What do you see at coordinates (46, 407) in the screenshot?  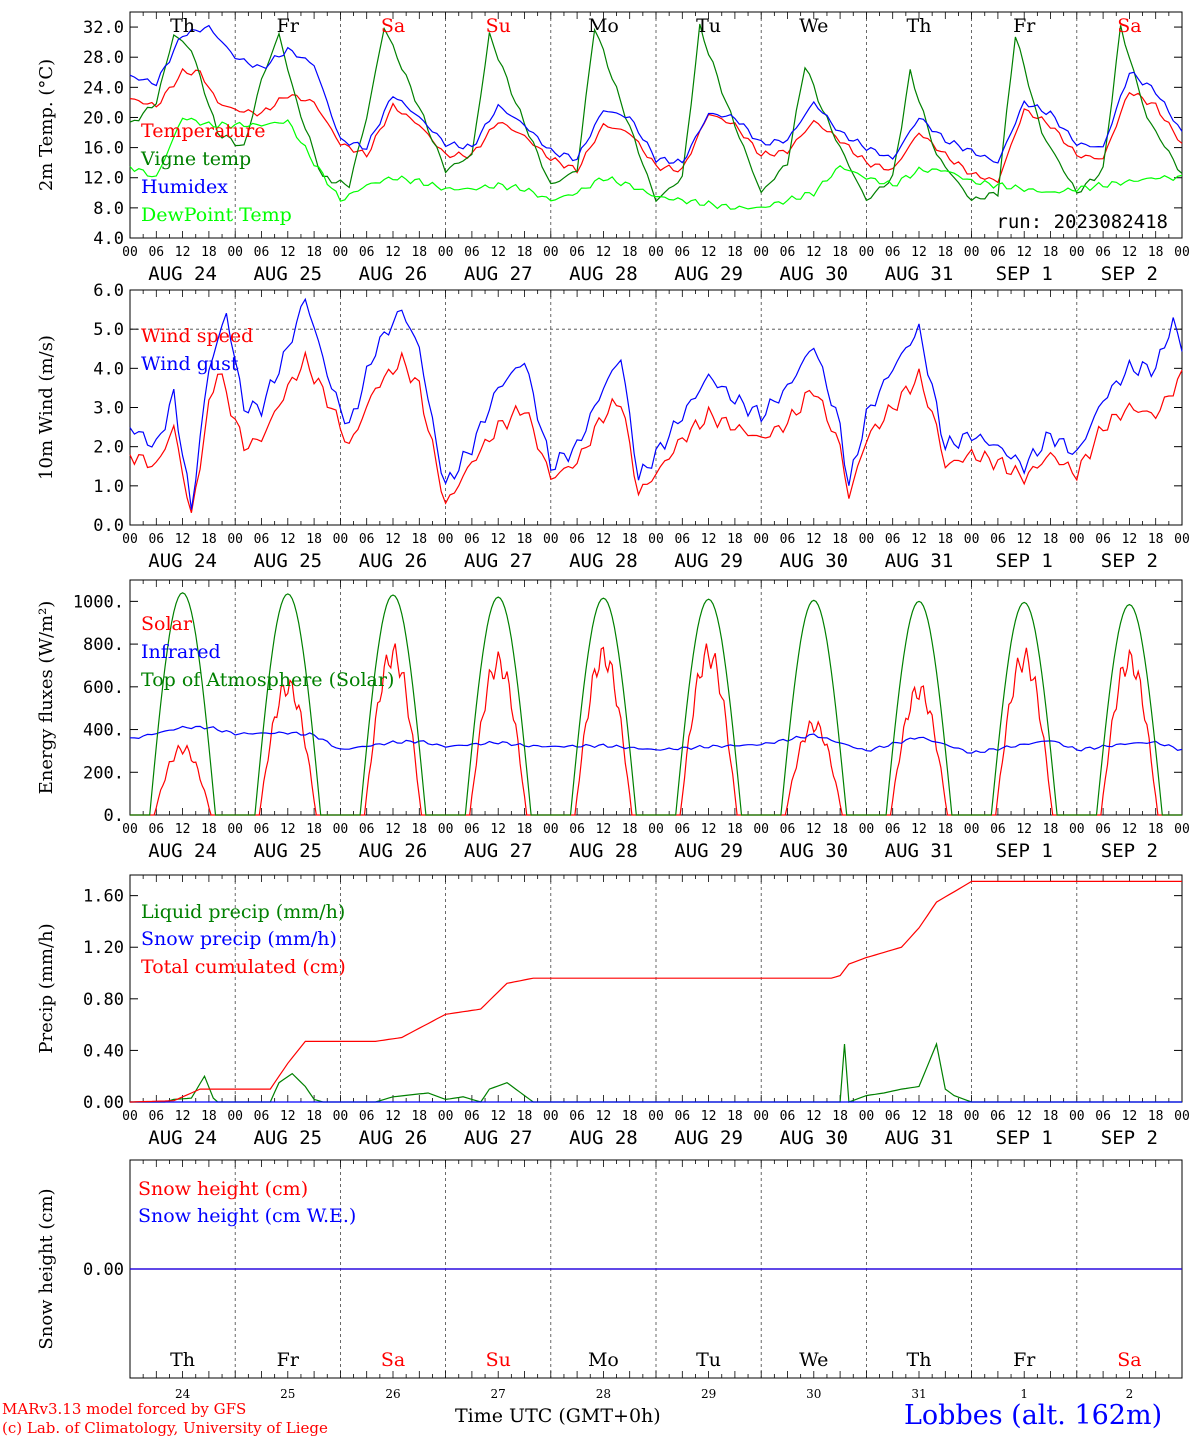 I see `y-axis-label: 10m Wind (m/s)` at bounding box center [46, 407].